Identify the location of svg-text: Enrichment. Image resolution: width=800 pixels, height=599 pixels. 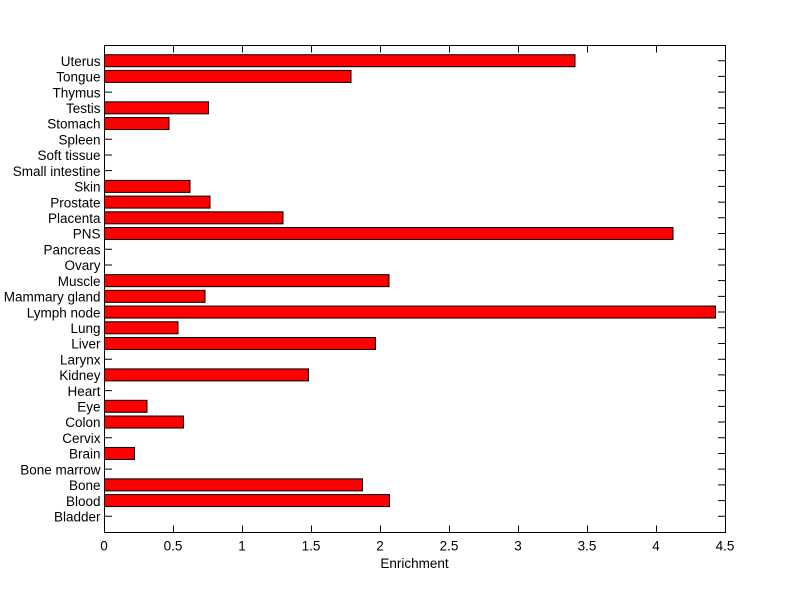
(414, 563).